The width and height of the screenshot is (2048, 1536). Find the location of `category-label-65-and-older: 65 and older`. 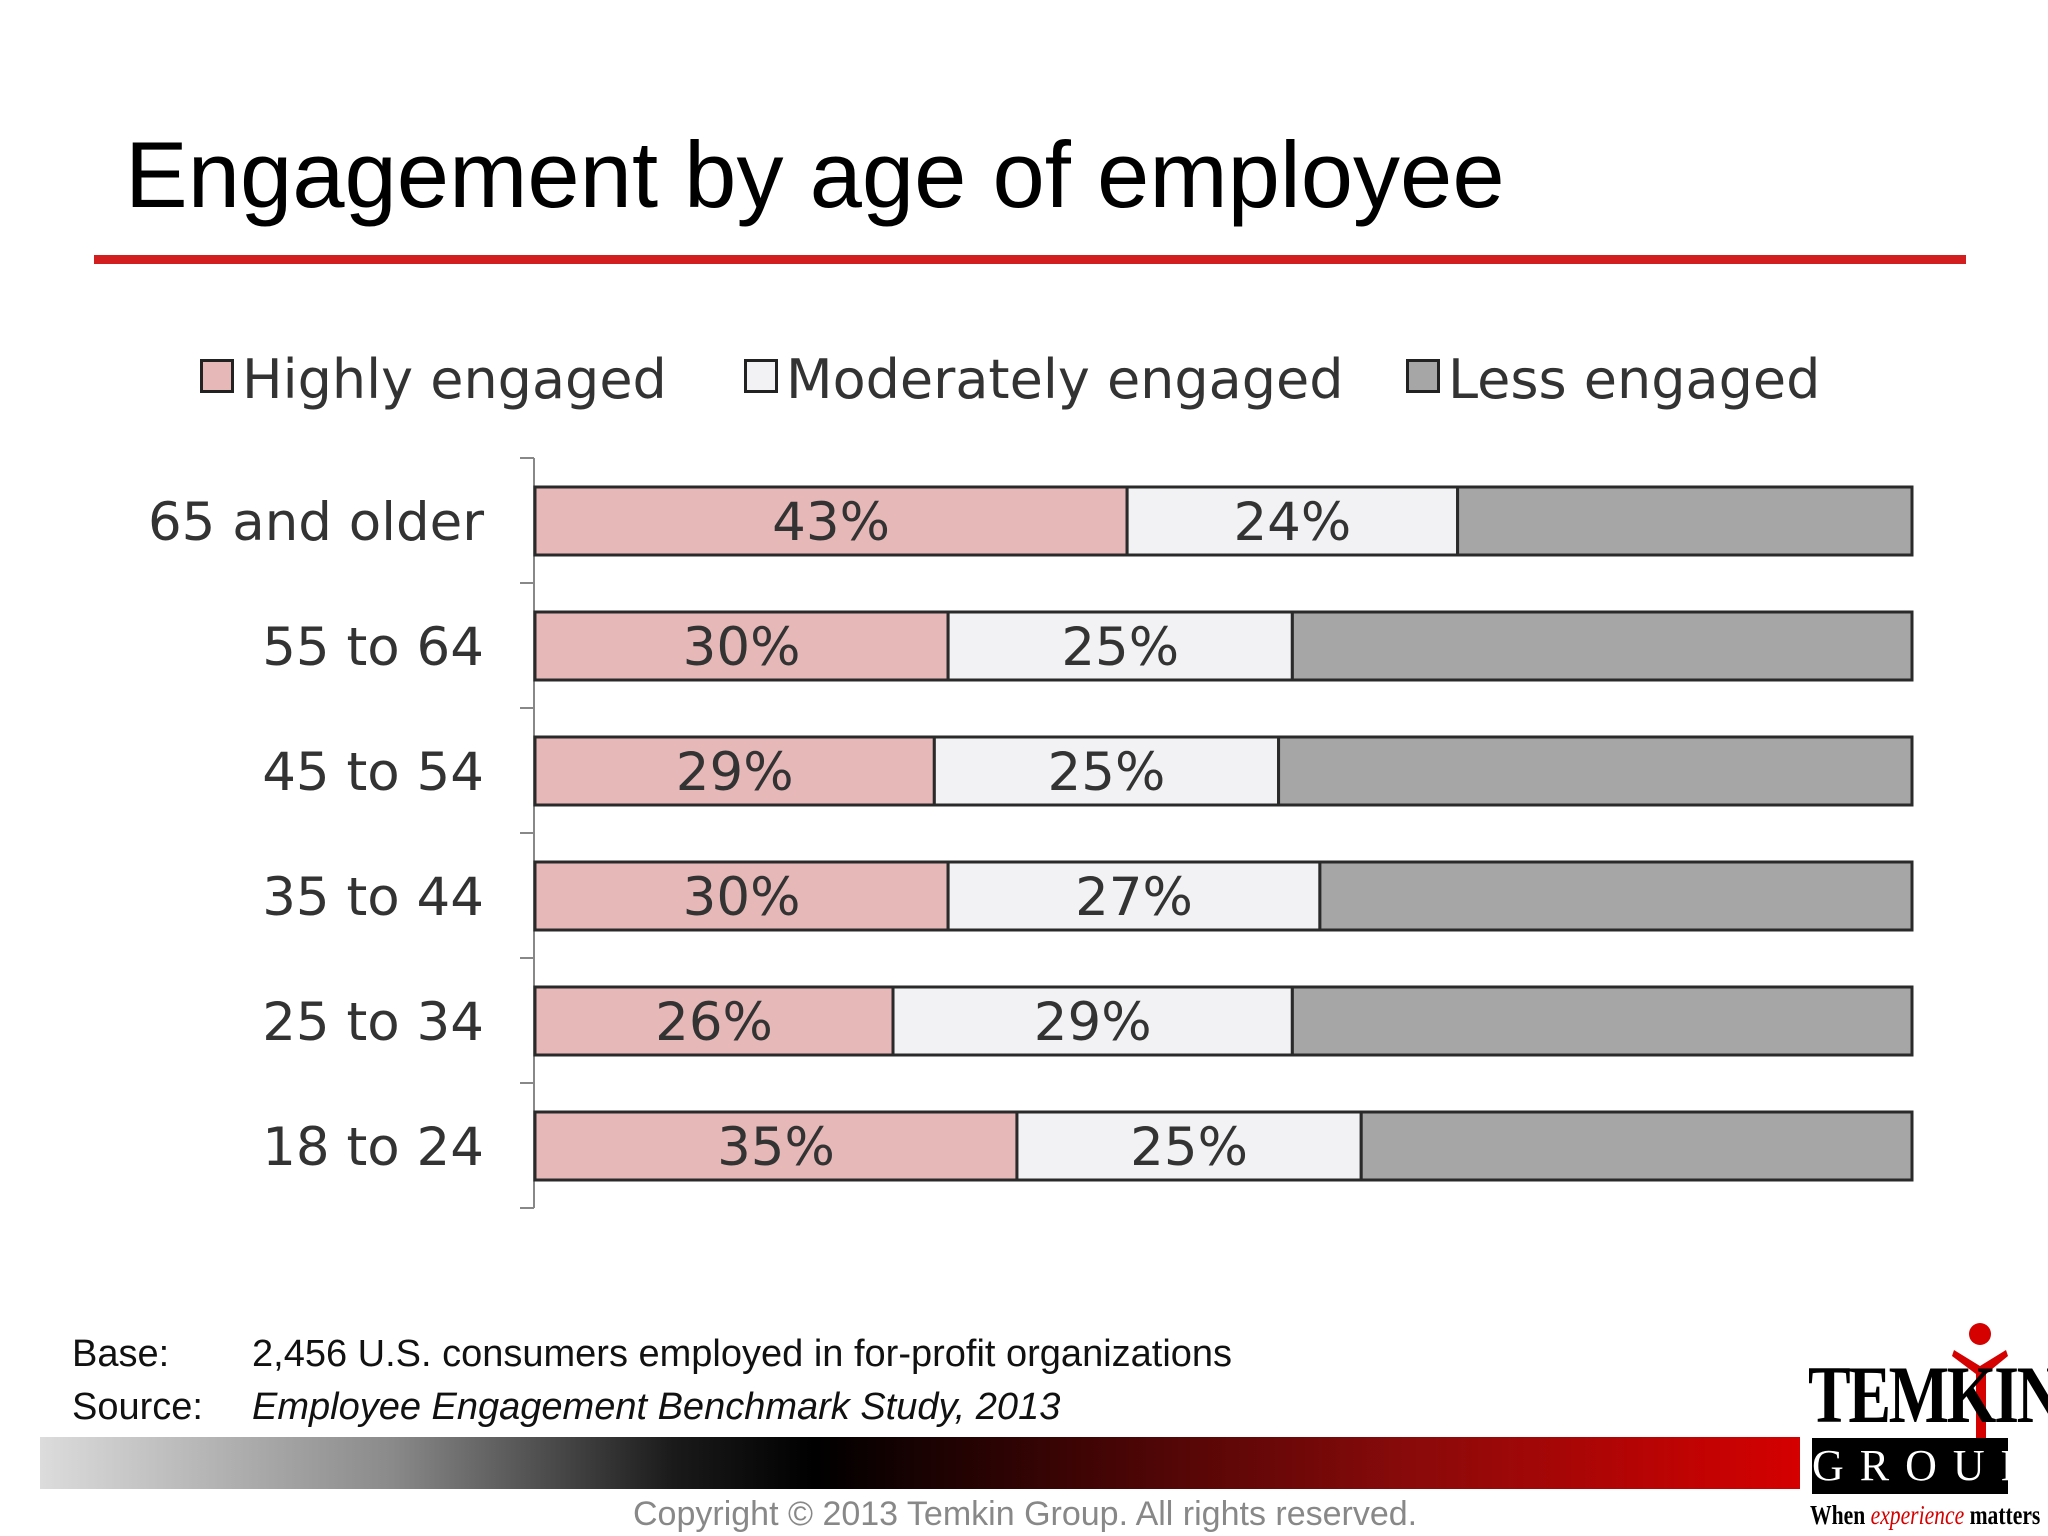

category-label-65-and-older: 65 and older is located at coordinates (316, 522).